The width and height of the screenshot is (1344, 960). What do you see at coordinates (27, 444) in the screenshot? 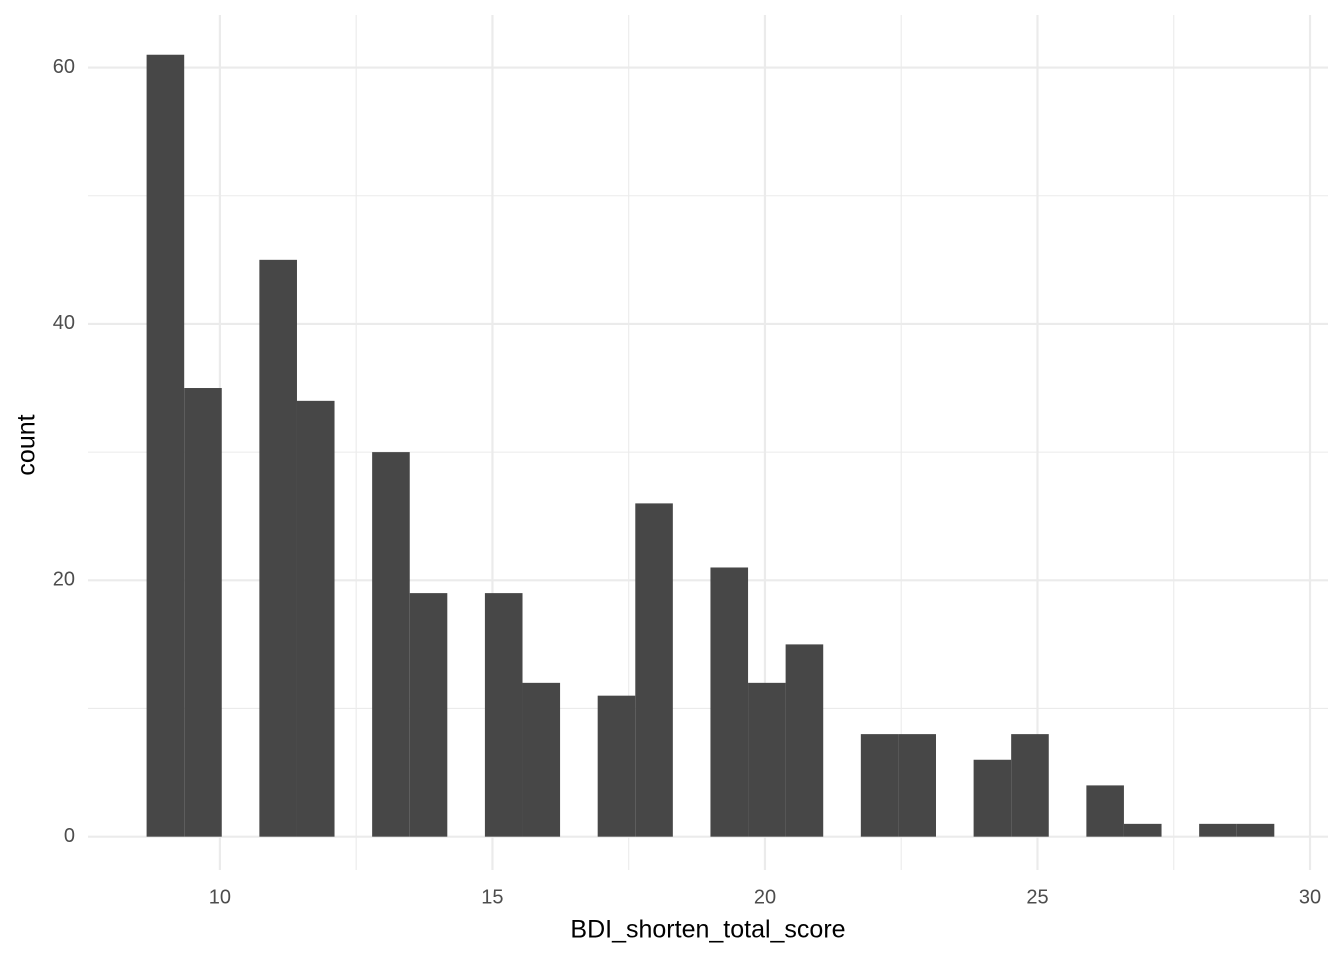
I see `y-axis-title: count` at bounding box center [27, 444].